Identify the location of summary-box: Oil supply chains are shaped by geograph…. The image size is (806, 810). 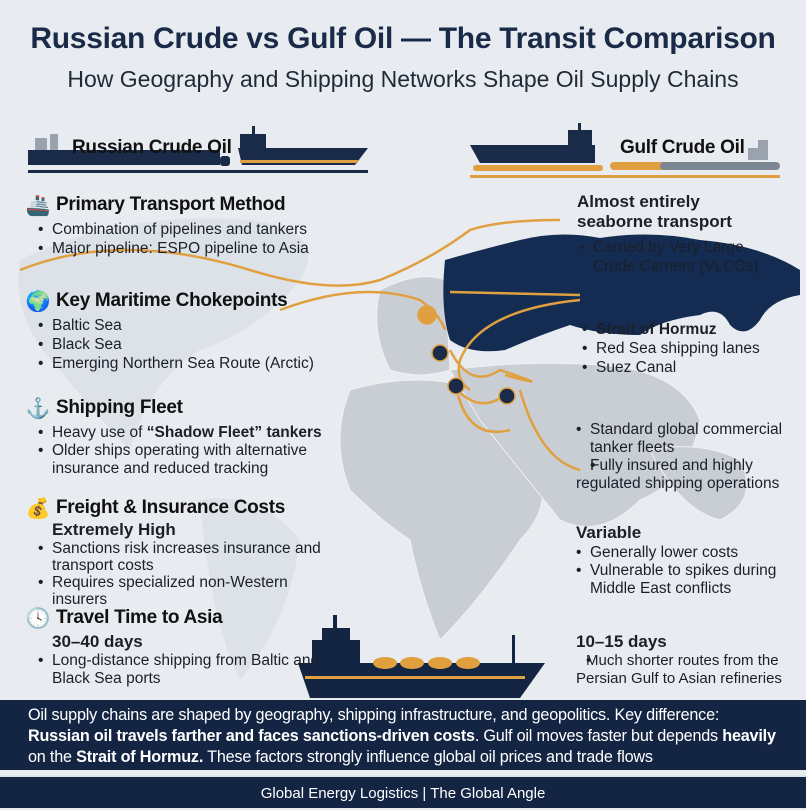
(403, 735).